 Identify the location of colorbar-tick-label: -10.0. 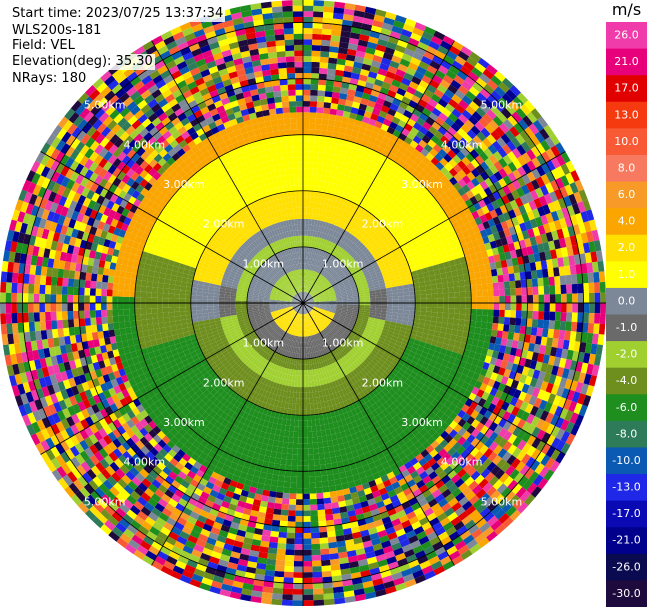
(626, 460).